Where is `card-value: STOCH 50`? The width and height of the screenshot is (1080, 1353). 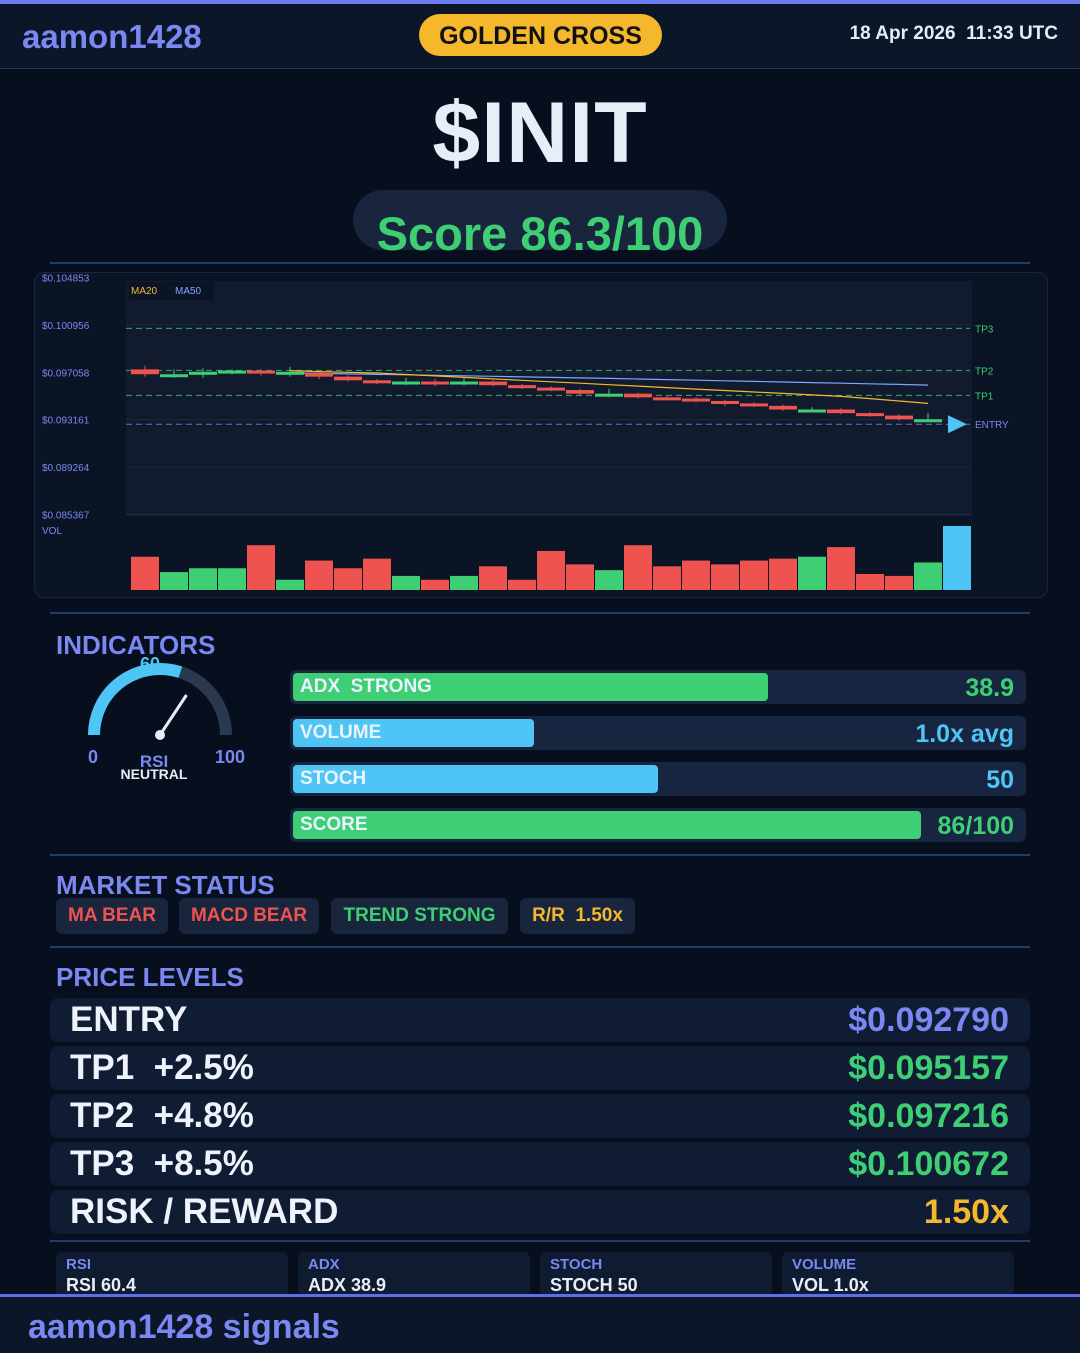
card-value: STOCH 50 is located at coordinates (594, 1285).